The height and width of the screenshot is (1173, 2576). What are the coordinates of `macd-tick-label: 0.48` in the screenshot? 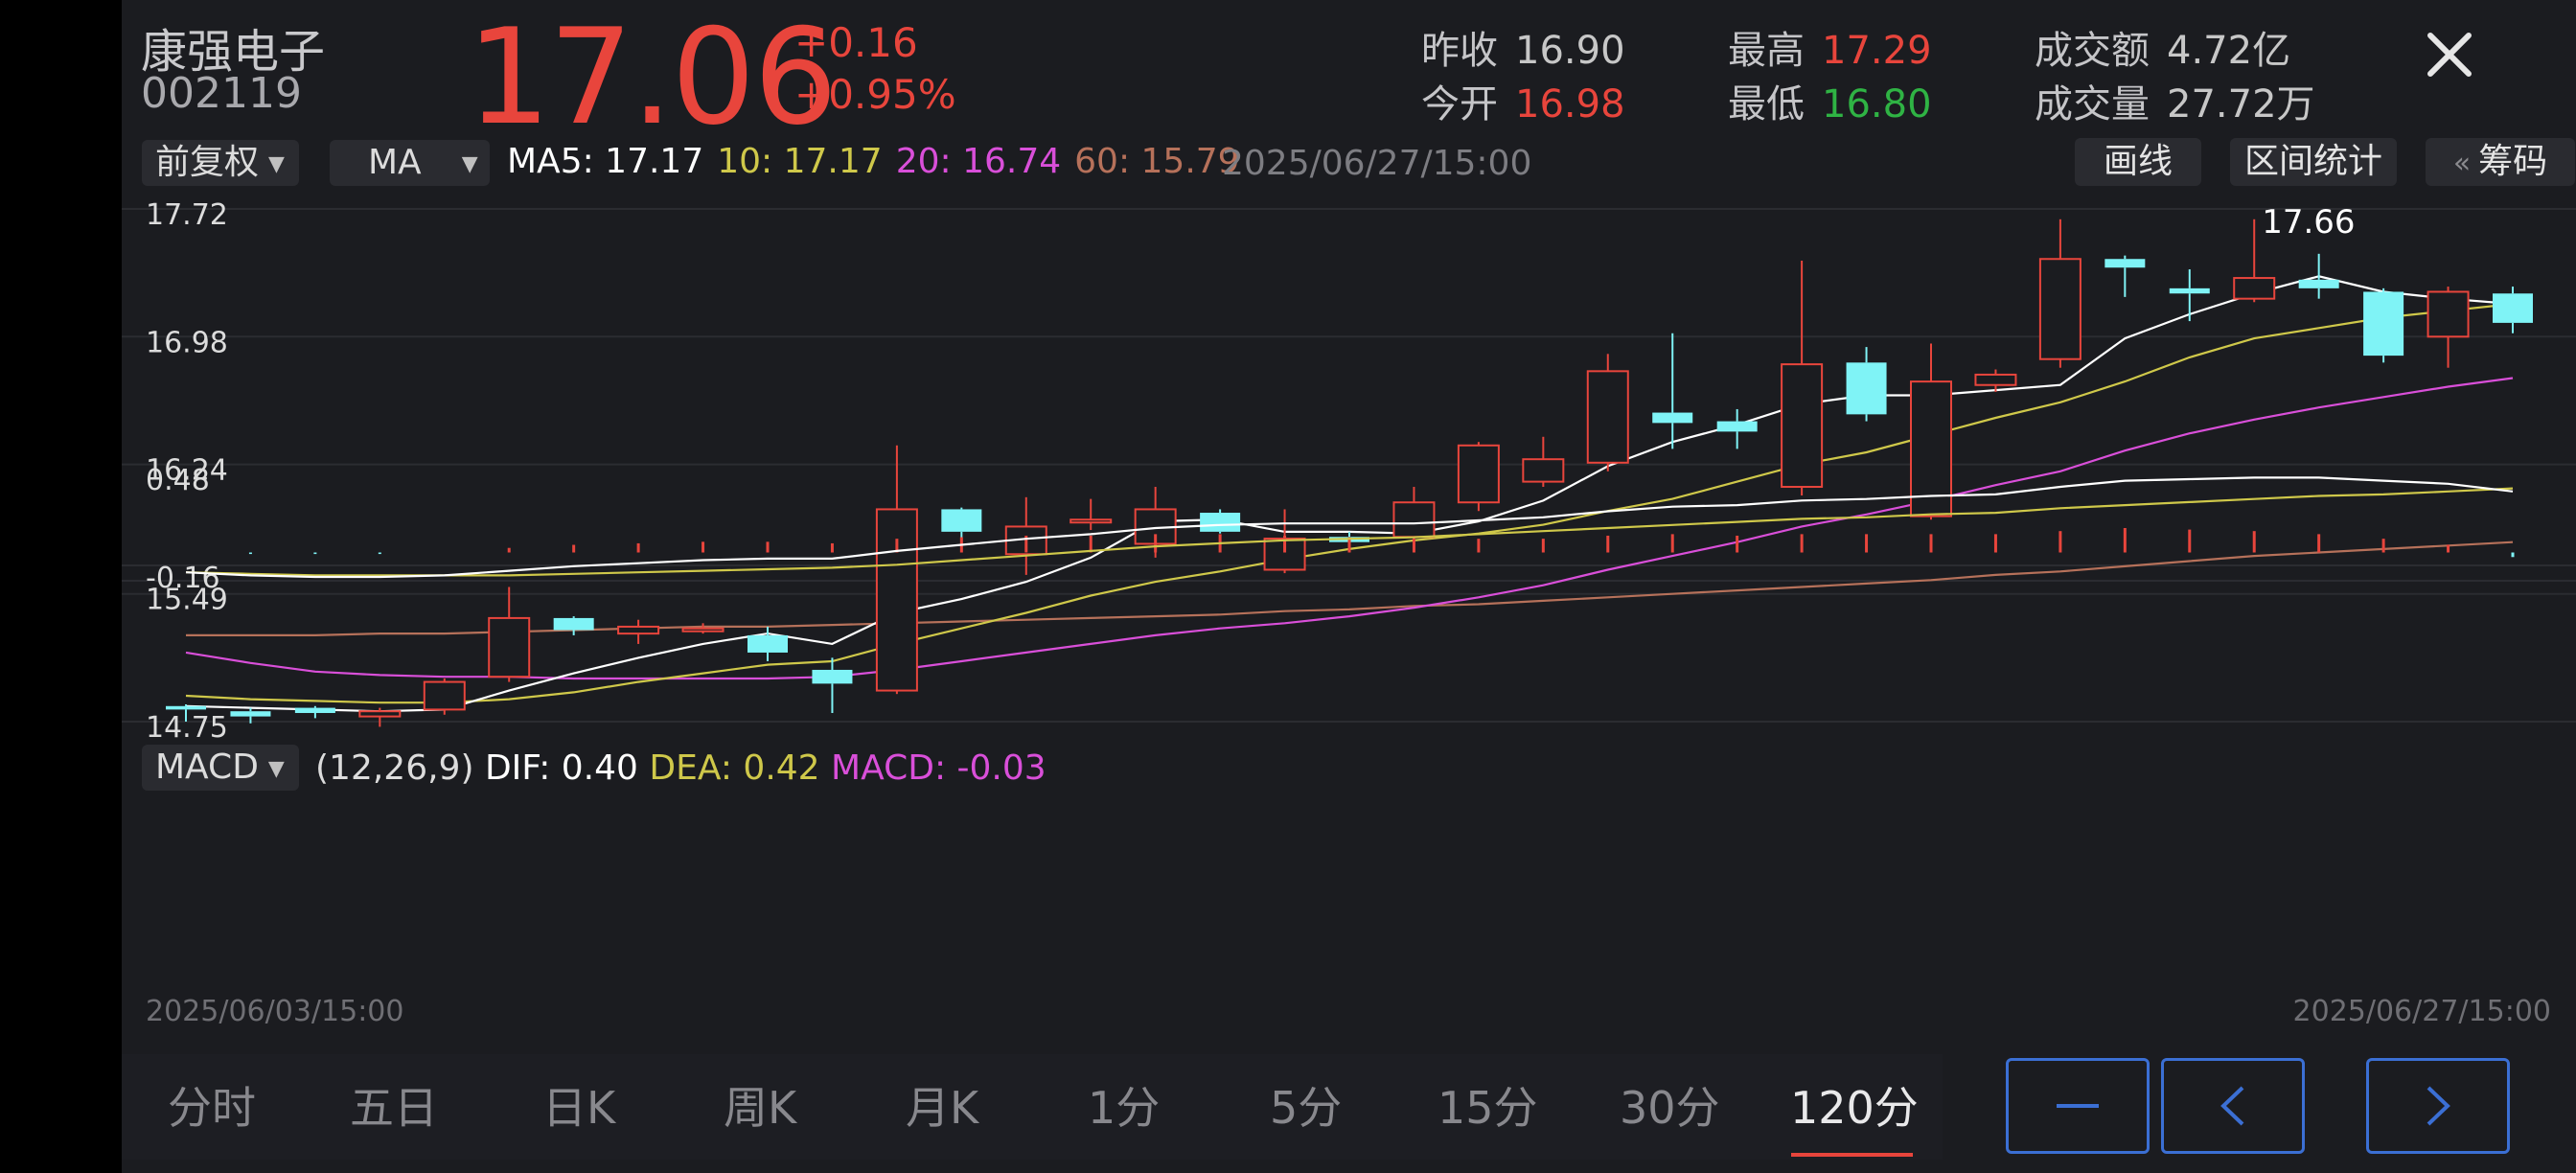 It's located at (178, 480).